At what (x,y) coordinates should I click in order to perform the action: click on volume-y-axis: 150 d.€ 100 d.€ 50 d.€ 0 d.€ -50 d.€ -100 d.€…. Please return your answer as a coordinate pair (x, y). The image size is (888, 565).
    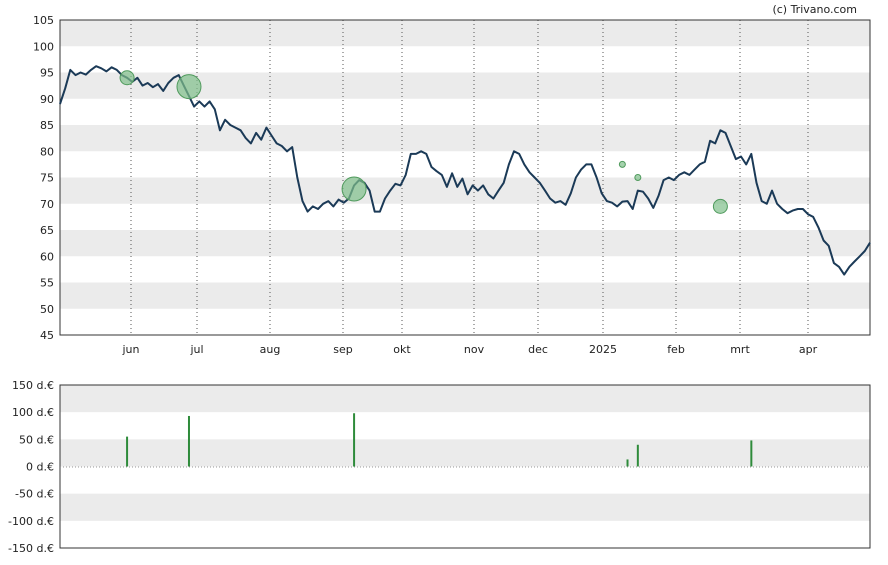
    Looking at the image, I should click on (31, 467).